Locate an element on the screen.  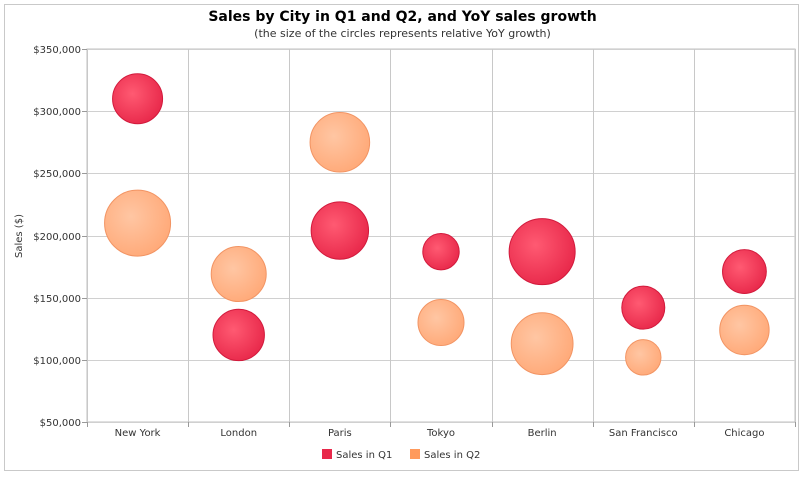
legend-swatch-q2 is located at coordinates (415, 454).